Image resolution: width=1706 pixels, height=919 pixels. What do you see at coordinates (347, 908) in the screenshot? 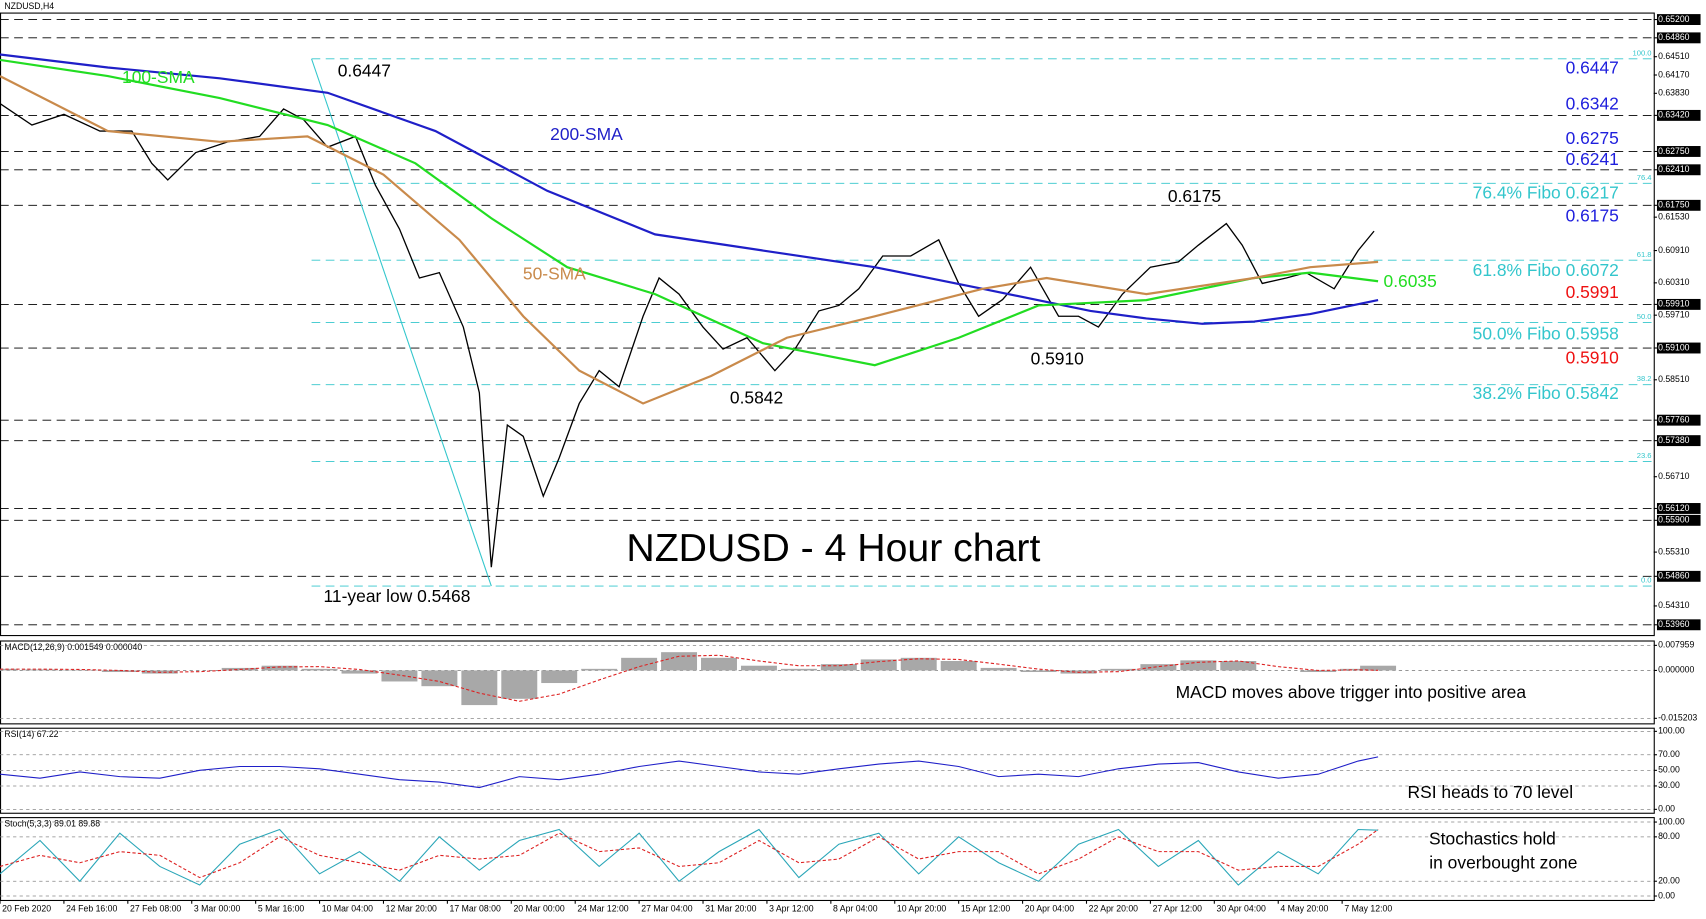
I see `x-tick-label: 10 Mar 04:00` at bounding box center [347, 908].